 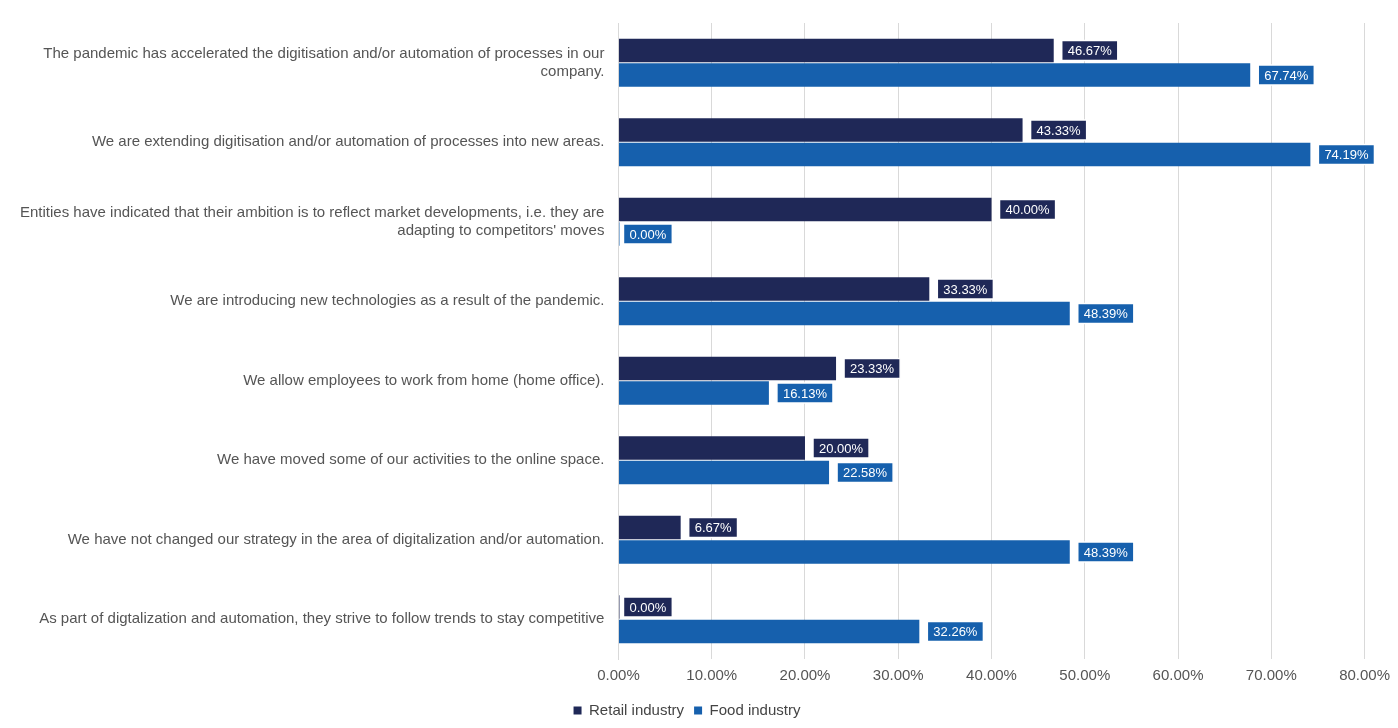 I want to click on data-label: 67.74%, so click(x=1286, y=75).